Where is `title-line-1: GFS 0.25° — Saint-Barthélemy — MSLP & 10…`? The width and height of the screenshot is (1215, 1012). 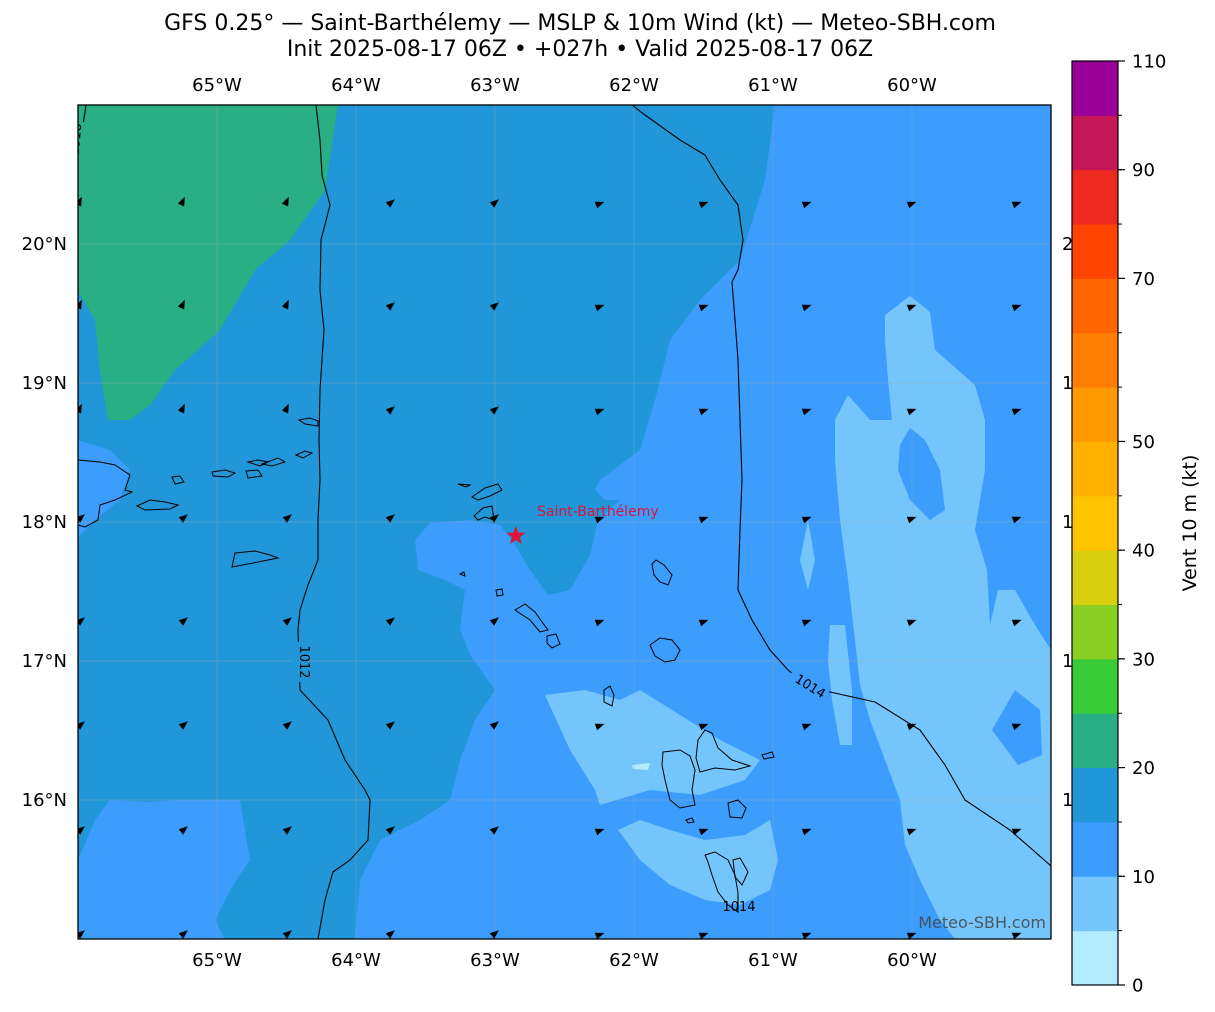
title-line-1: GFS 0.25° — Saint-Barthélemy — MSLP & 10… is located at coordinates (580, 23).